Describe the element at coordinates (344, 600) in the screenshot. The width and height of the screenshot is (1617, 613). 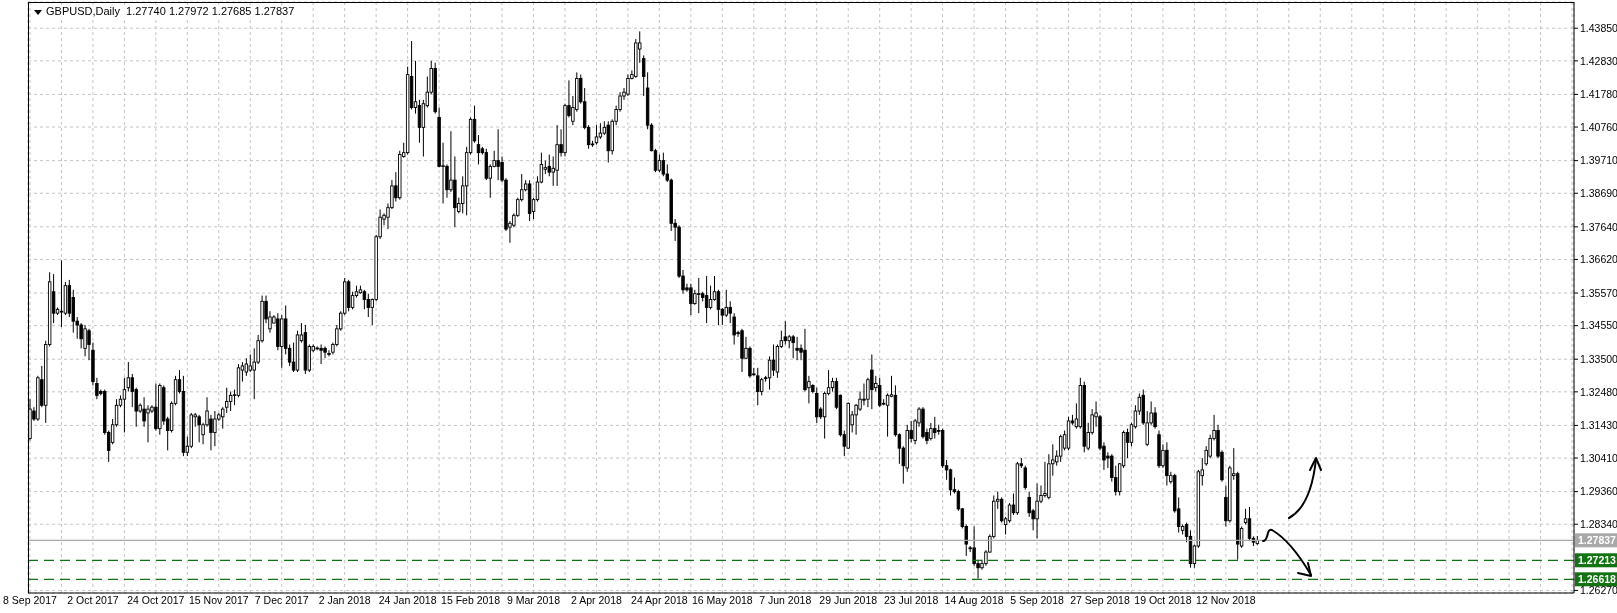
I see `x-tick-label: 2 Jan 2018` at that location.